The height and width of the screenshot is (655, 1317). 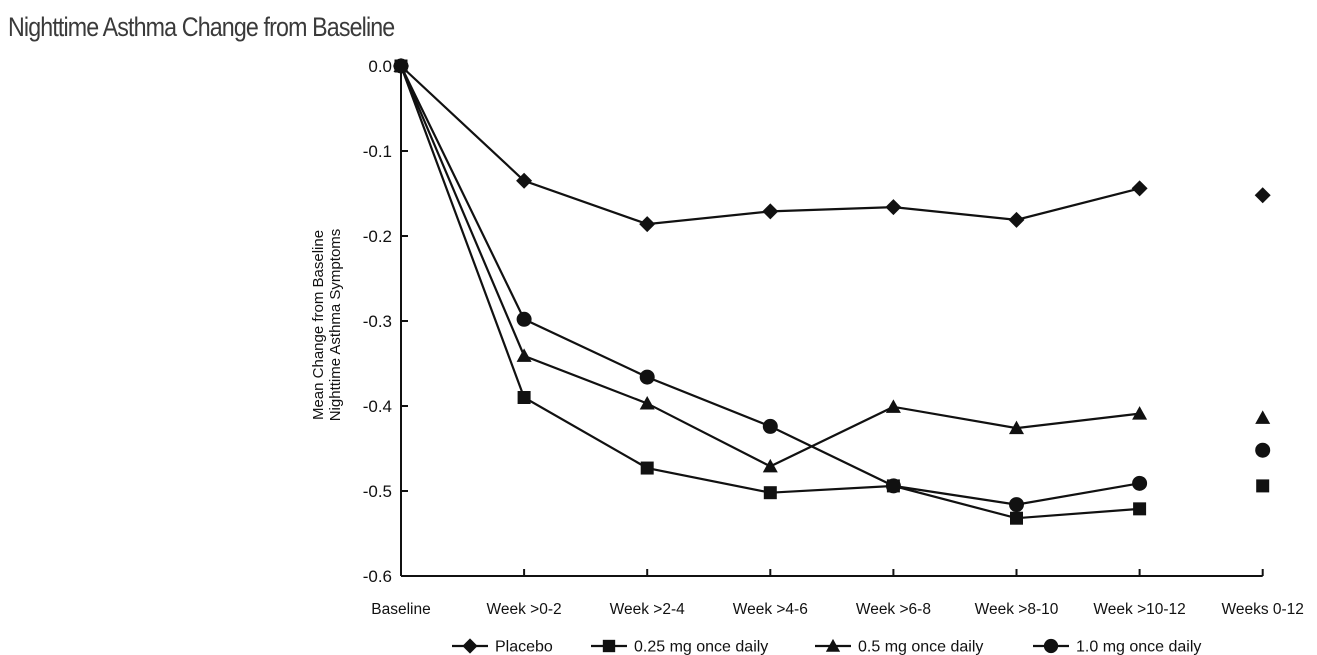 What do you see at coordinates (335, 325) in the screenshot?
I see `y-axis-title-line: Nighttime Asthma Symptoms` at bounding box center [335, 325].